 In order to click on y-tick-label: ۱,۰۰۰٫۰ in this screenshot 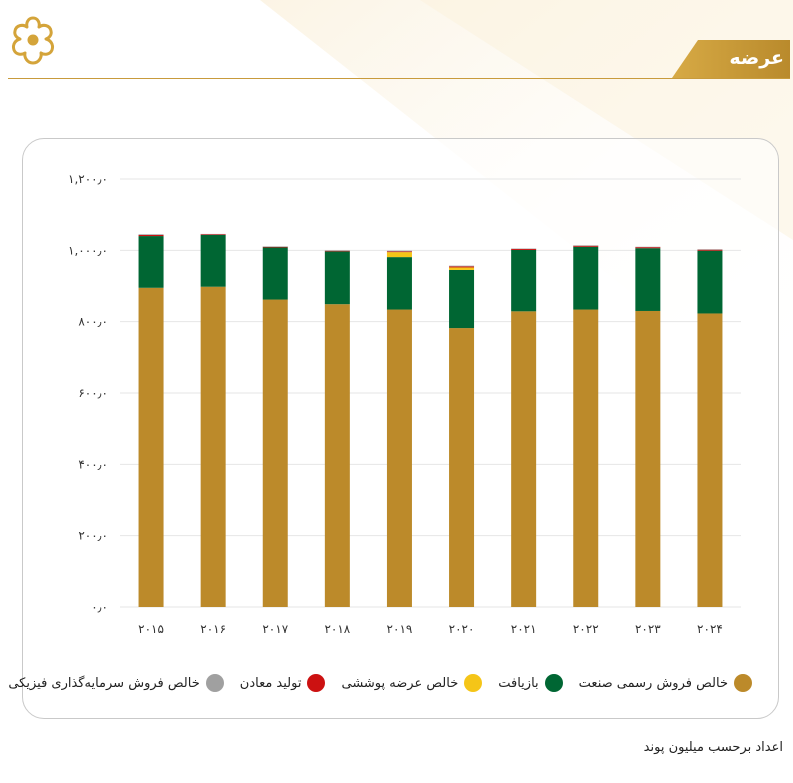, I will do `click(88, 250)`.